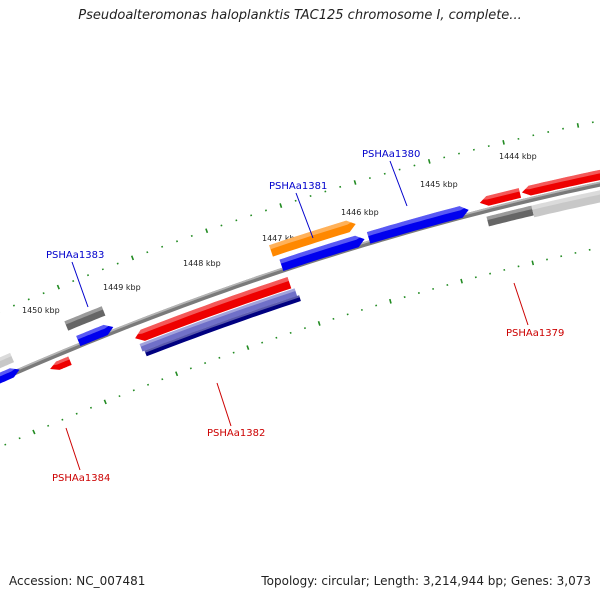 This screenshot has width=600, height=600. Describe the element at coordinates (565, 200) in the screenshot. I see `gene-feature-pseudo-bevel` at that location.